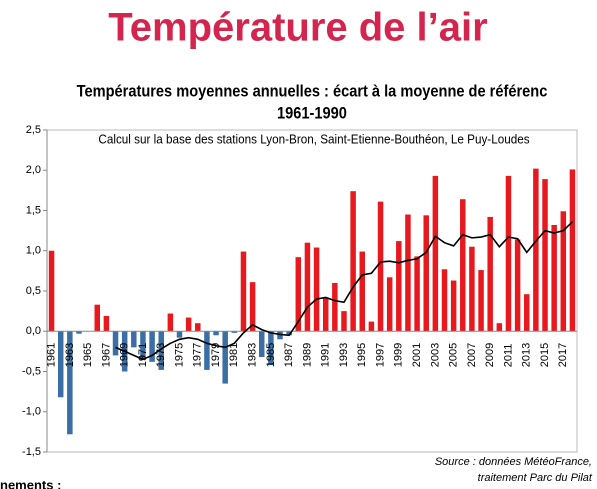 The image size is (597, 489). What do you see at coordinates (125, 355) in the screenshot?
I see `x-tick-label: 1969` at bounding box center [125, 355].